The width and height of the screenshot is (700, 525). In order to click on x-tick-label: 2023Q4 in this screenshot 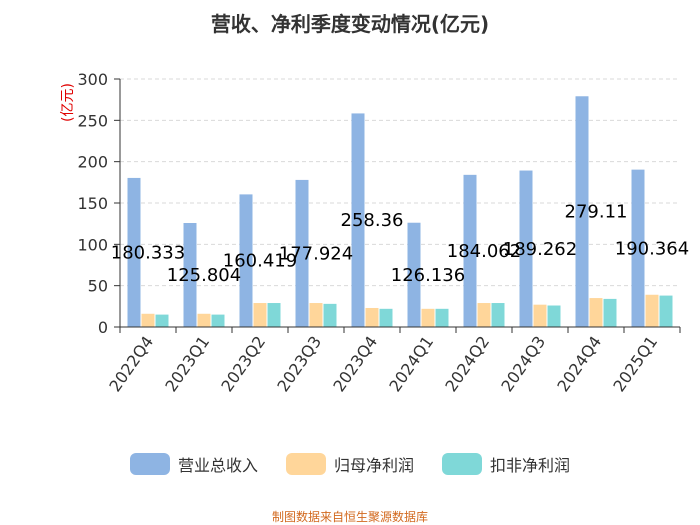, I will do `click(355, 363)`.